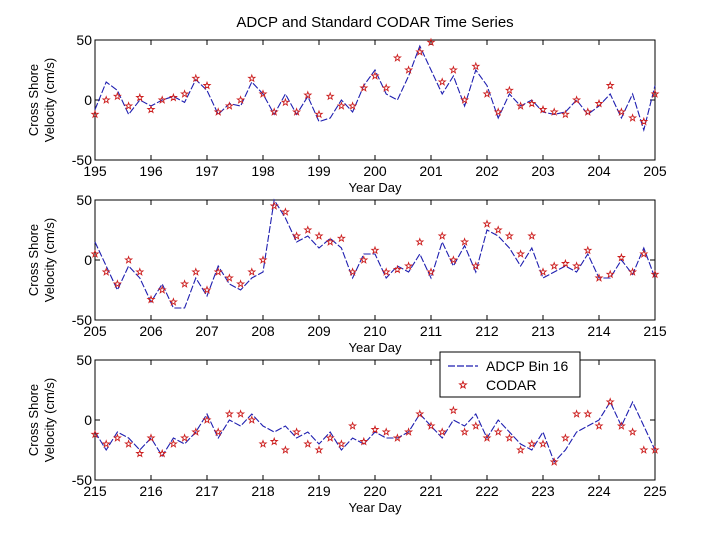 The image size is (720, 540). Describe the element at coordinates (375, 331) in the screenshot. I see `x-tick-label: 210` at that location.